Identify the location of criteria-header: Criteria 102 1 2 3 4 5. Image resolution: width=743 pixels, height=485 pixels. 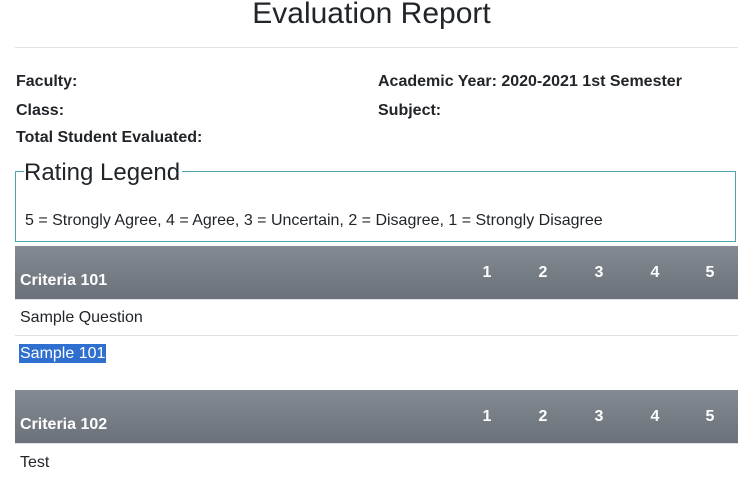
(376, 416).